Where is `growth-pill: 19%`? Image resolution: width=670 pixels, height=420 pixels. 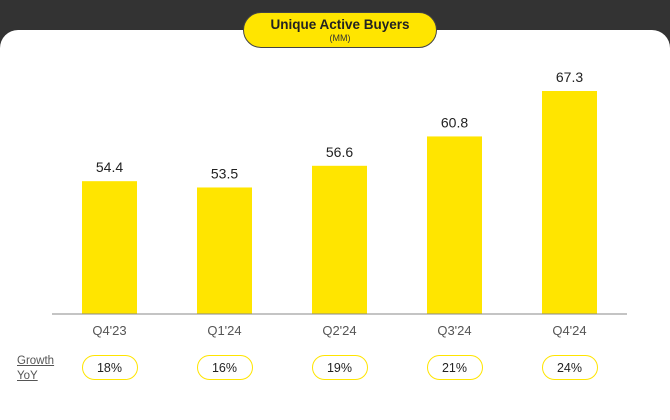 growth-pill: 19% is located at coordinates (339, 367).